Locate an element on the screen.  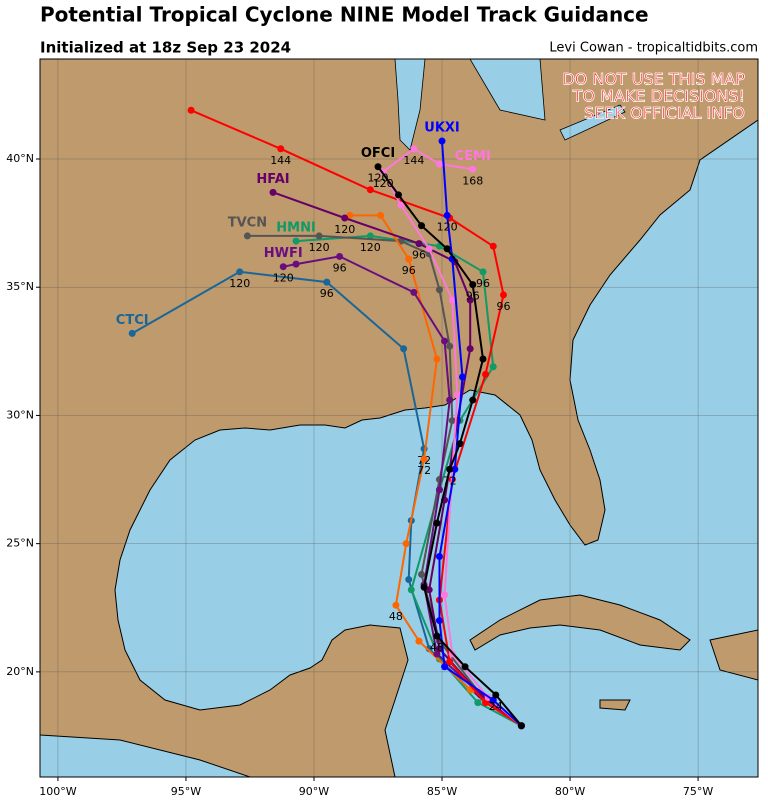
y-tick-label: 20°N is located at coordinates (20, 671).